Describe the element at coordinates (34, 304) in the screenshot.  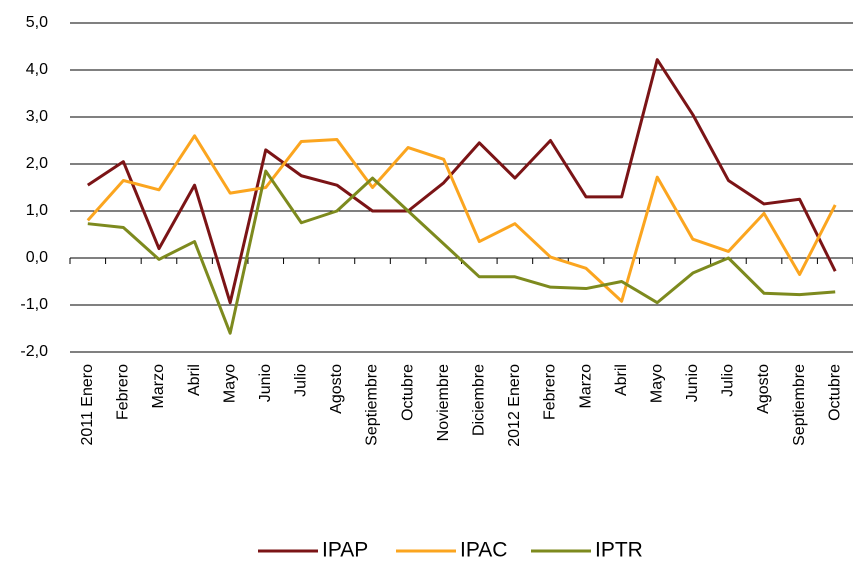
I see `y-tick-label: -1,0` at that location.